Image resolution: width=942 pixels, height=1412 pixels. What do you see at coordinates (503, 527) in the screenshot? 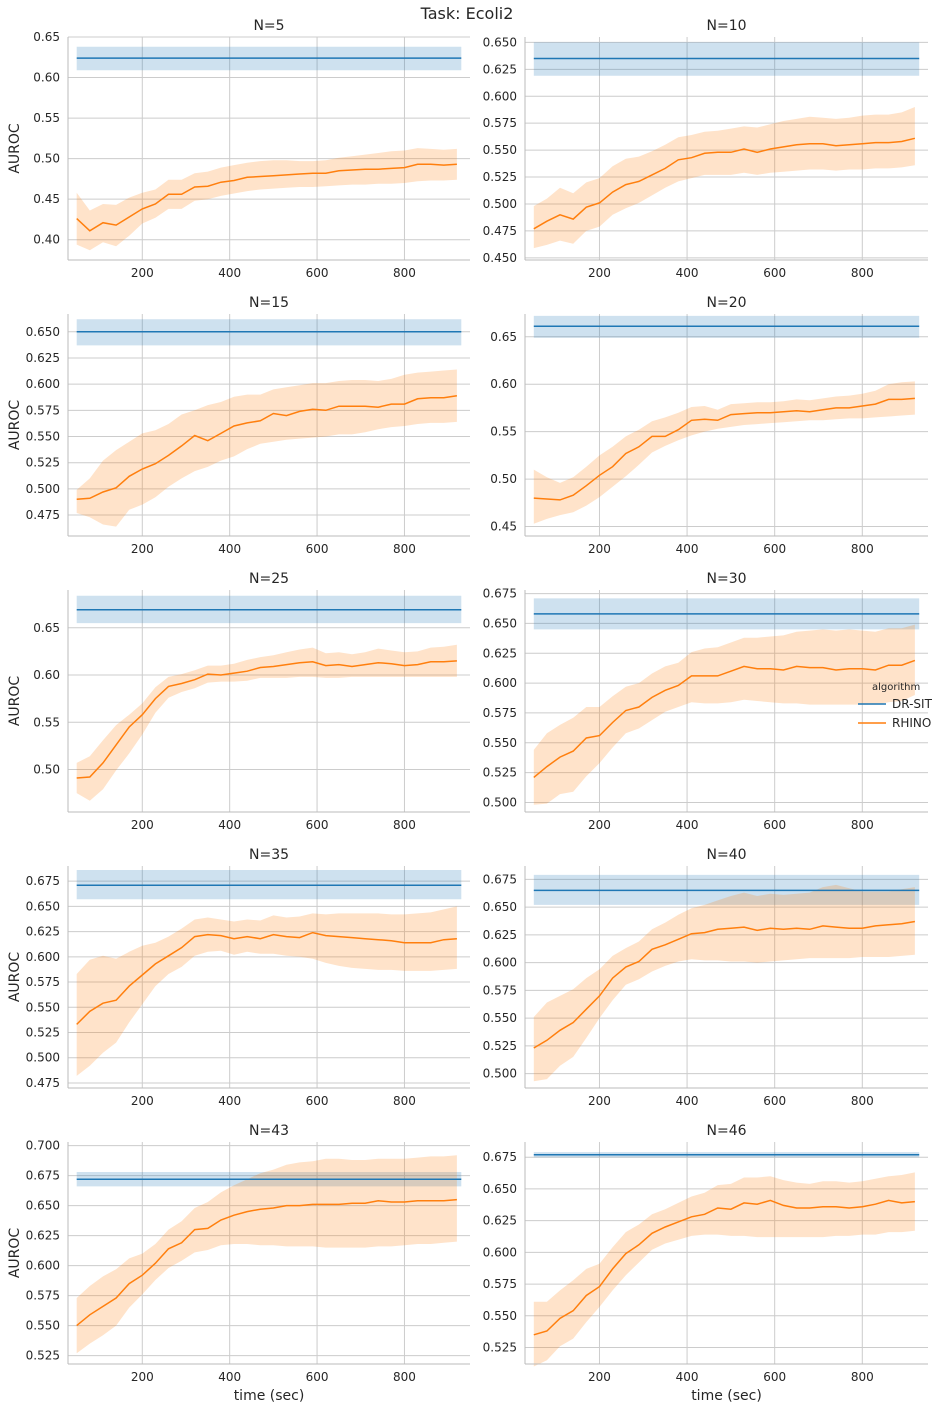
I see `y-tick-label: 0.45` at bounding box center [503, 527].